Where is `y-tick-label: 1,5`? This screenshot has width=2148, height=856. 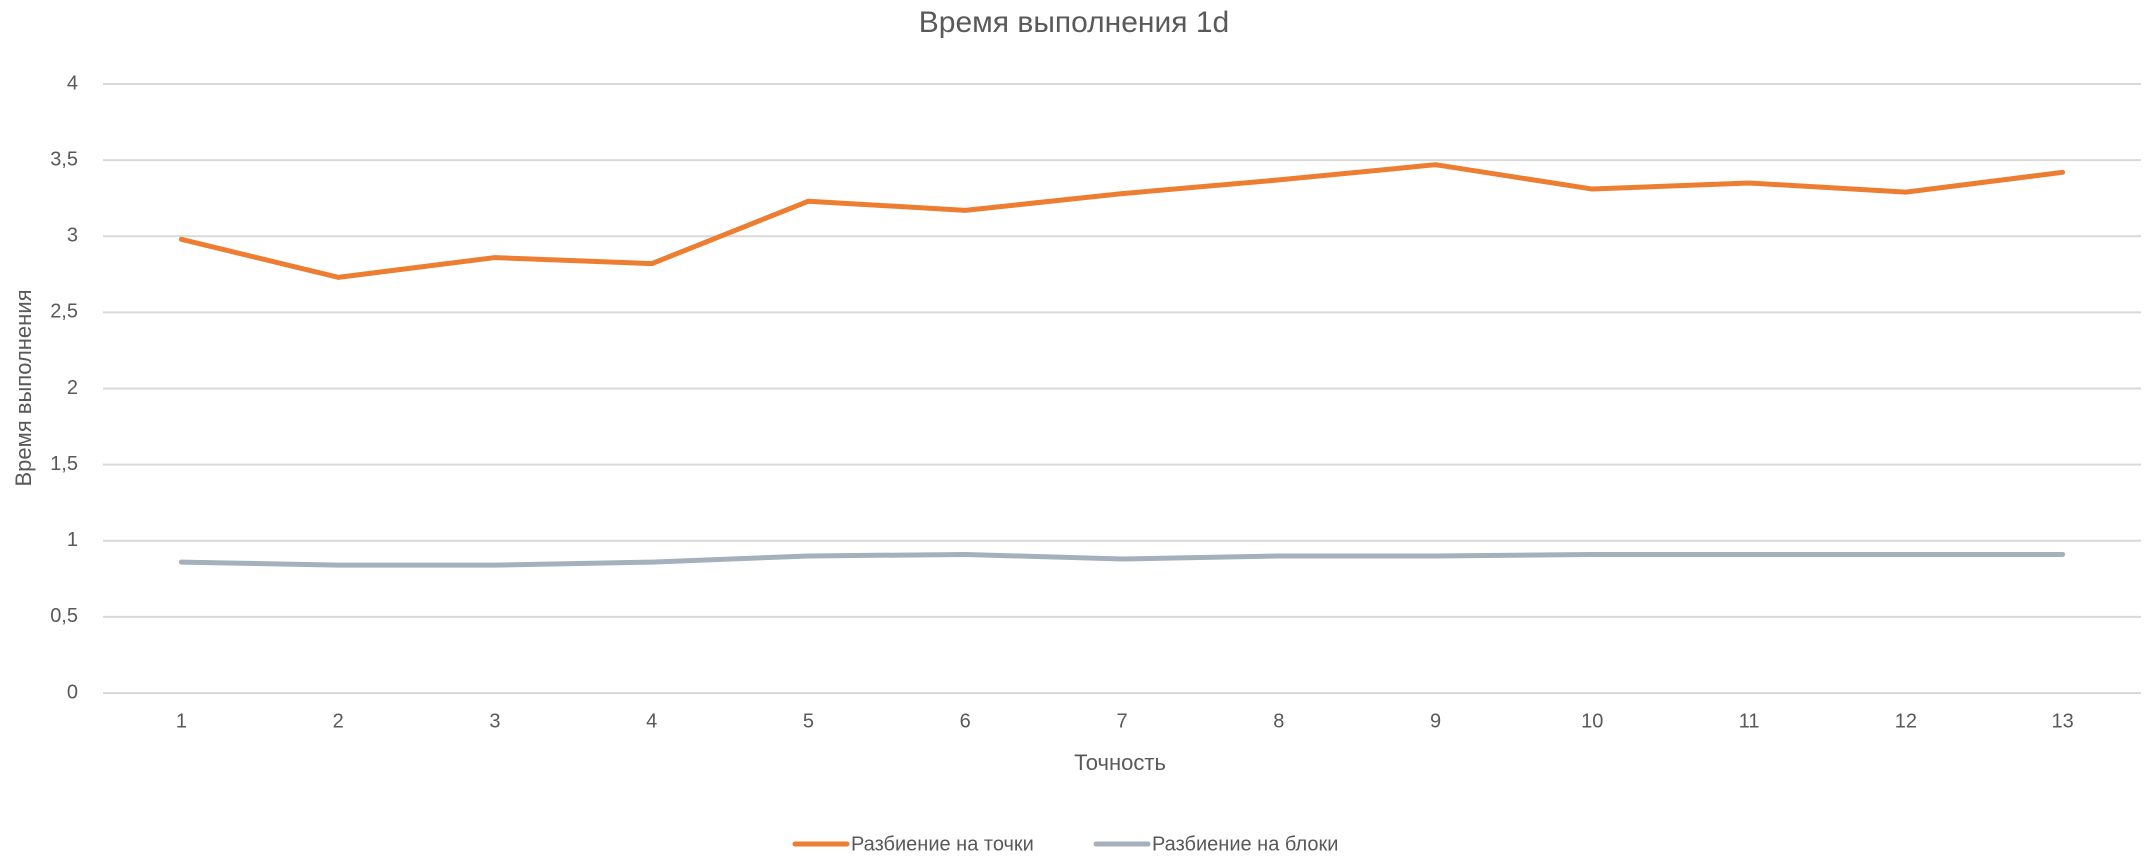
y-tick-label: 1,5 is located at coordinates (64, 464).